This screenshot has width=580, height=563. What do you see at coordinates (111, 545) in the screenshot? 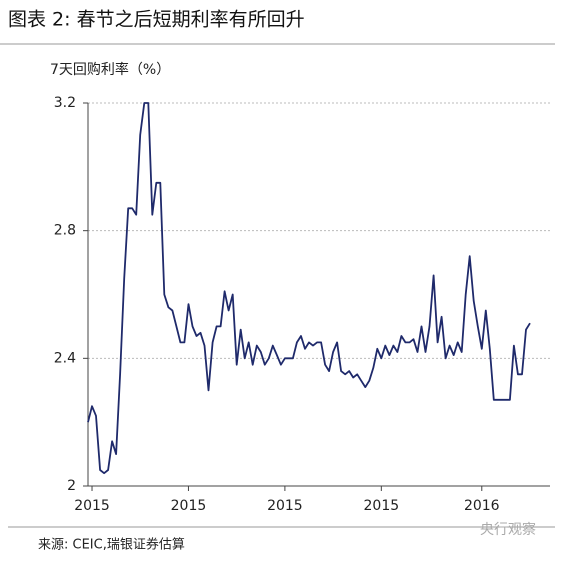
I see `source: 来源: CEIC,瑞银证券估算` at bounding box center [111, 545].